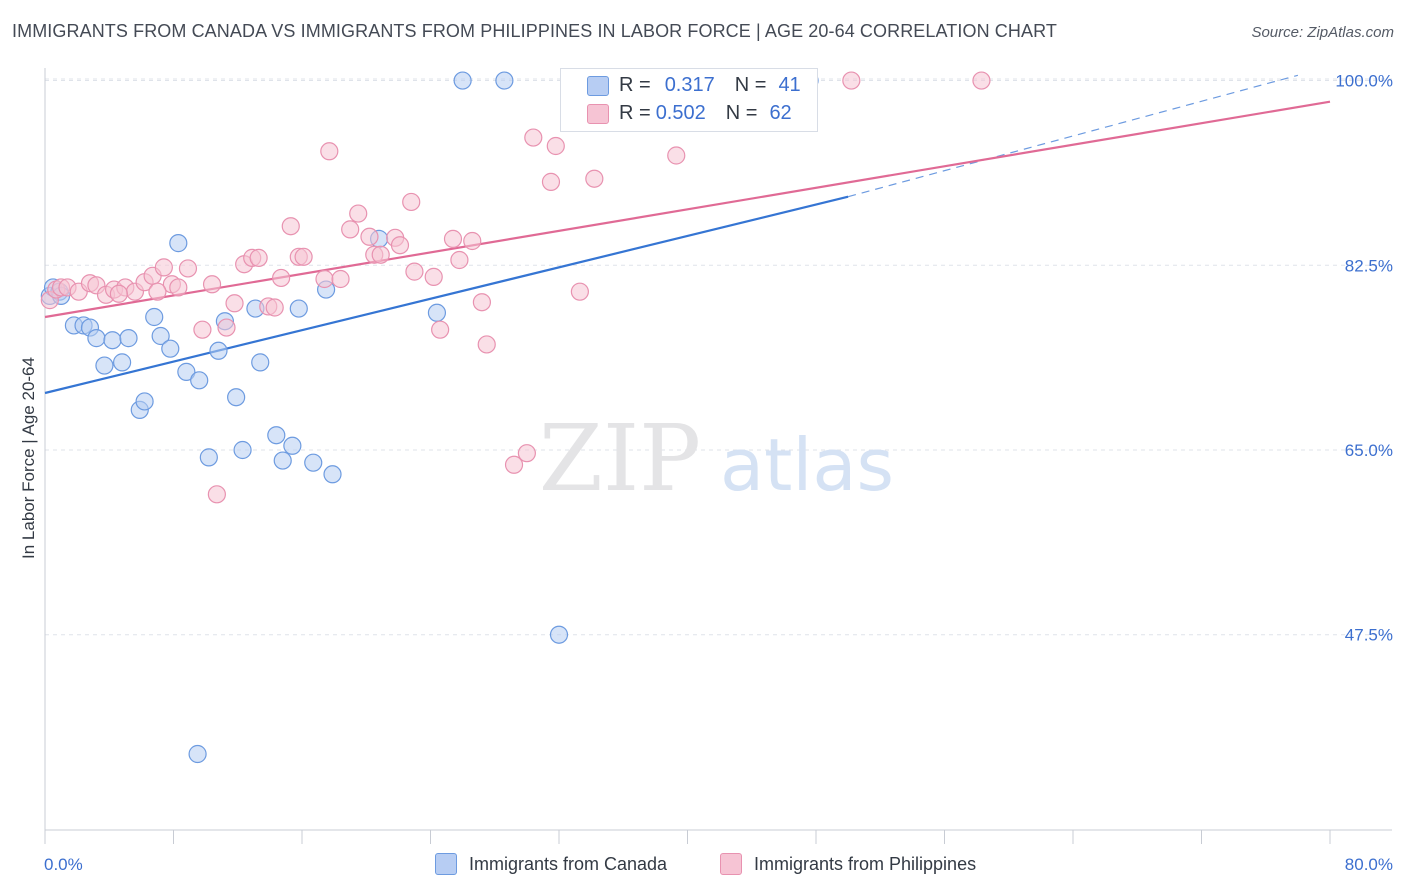  I want to click on legend-swatch-canada-bottom, so click(446, 864).